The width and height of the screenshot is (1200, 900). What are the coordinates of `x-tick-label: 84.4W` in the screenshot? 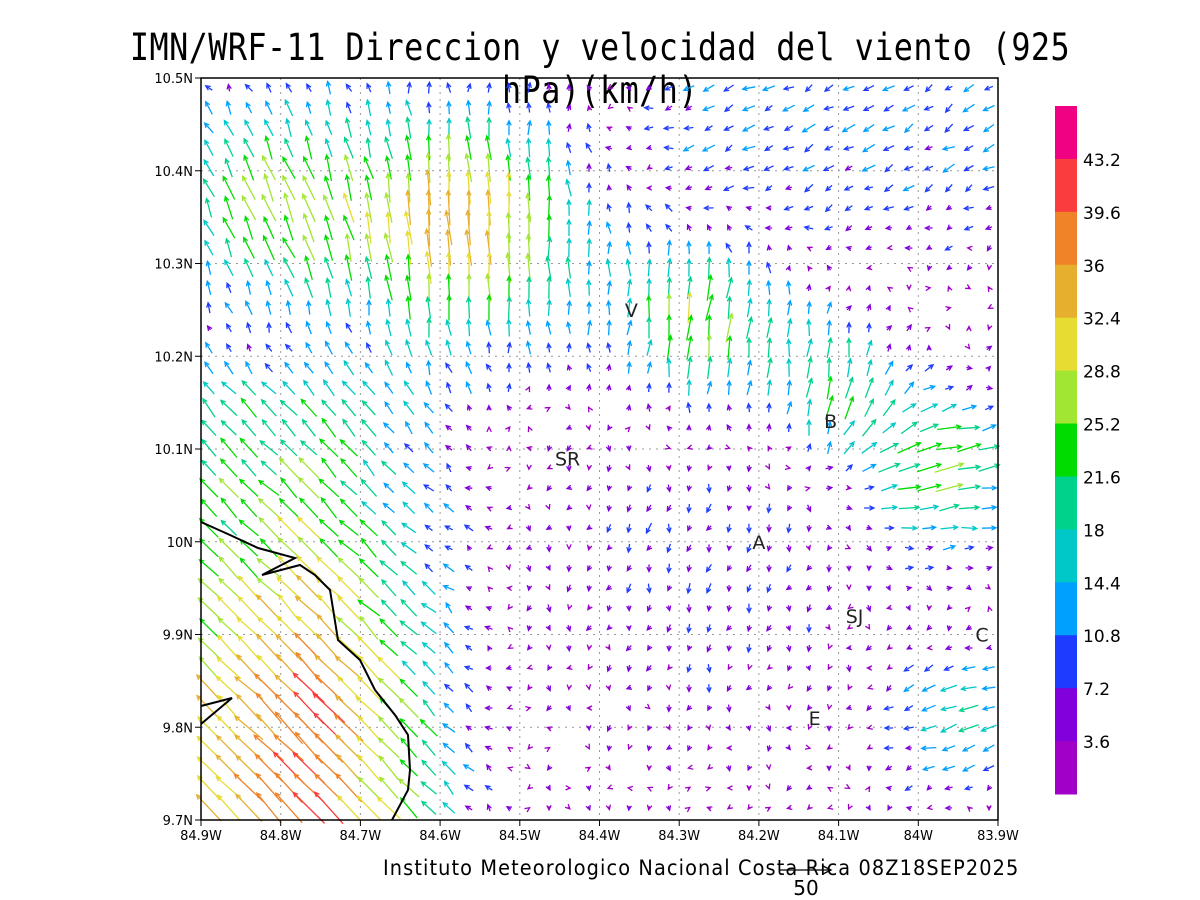 It's located at (600, 836).